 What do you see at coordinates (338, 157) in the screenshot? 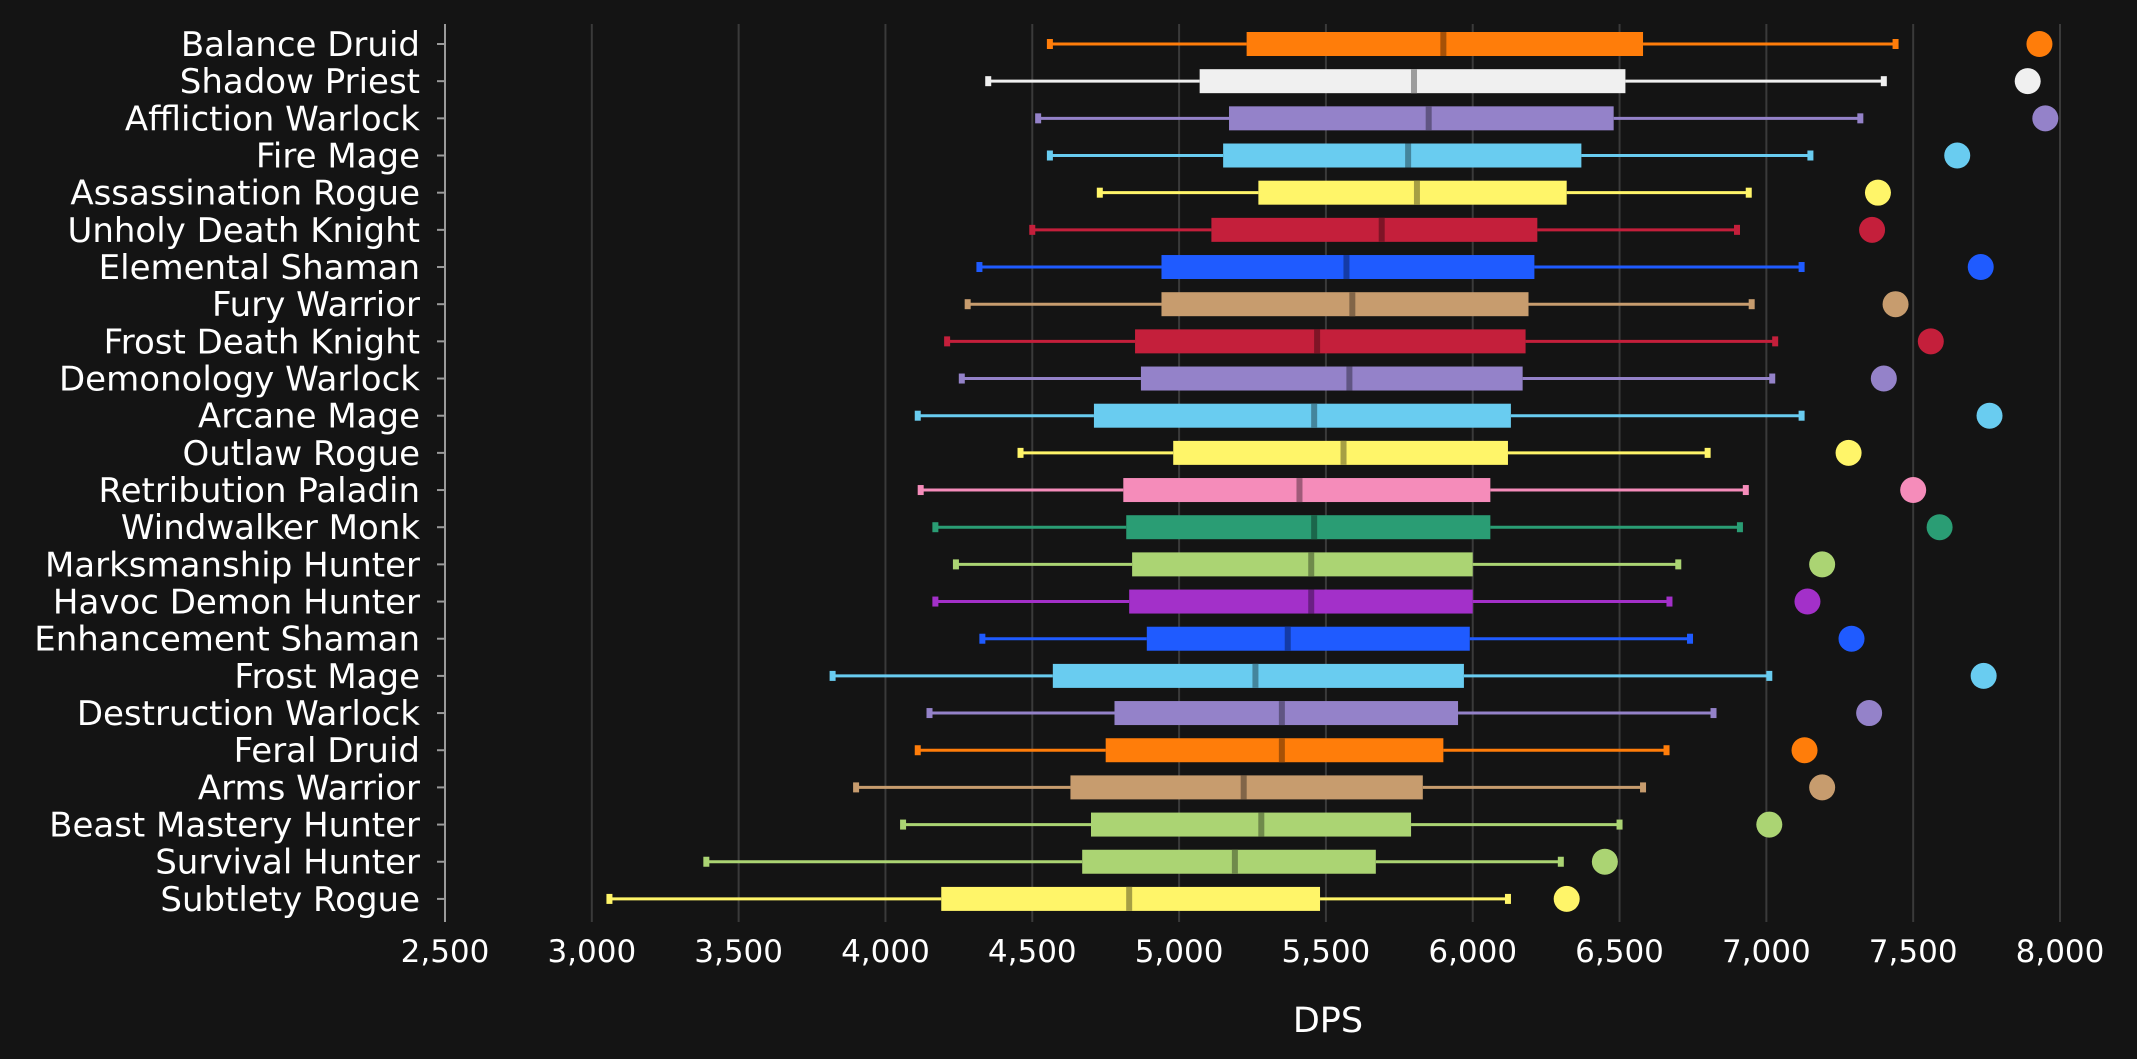
I see `spec-label: Fire Mage` at bounding box center [338, 157].